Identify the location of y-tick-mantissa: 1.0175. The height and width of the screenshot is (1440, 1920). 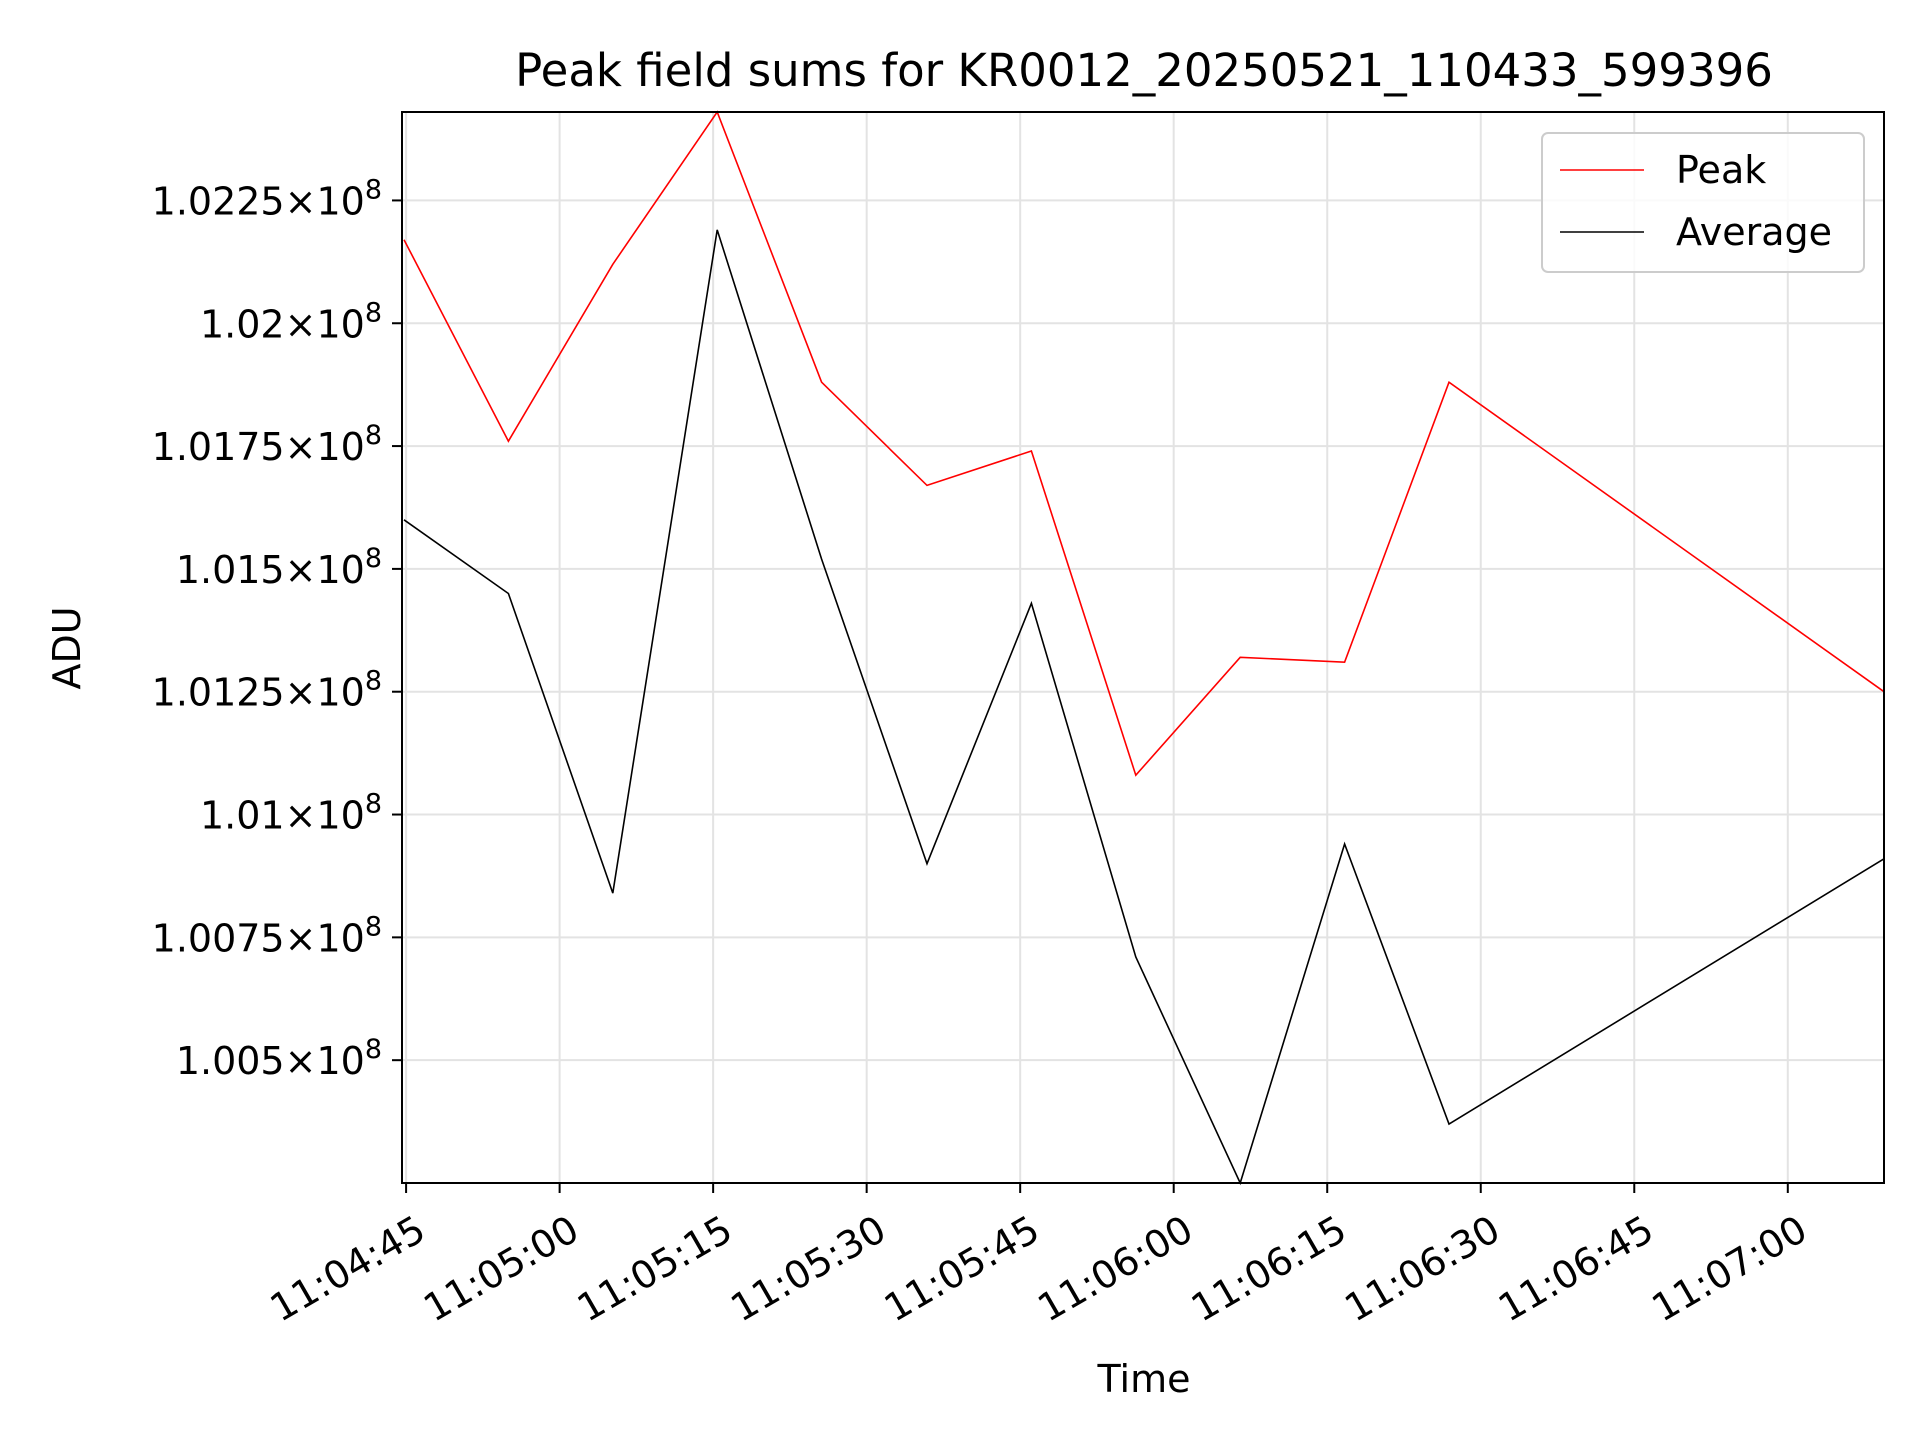
(218, 447).